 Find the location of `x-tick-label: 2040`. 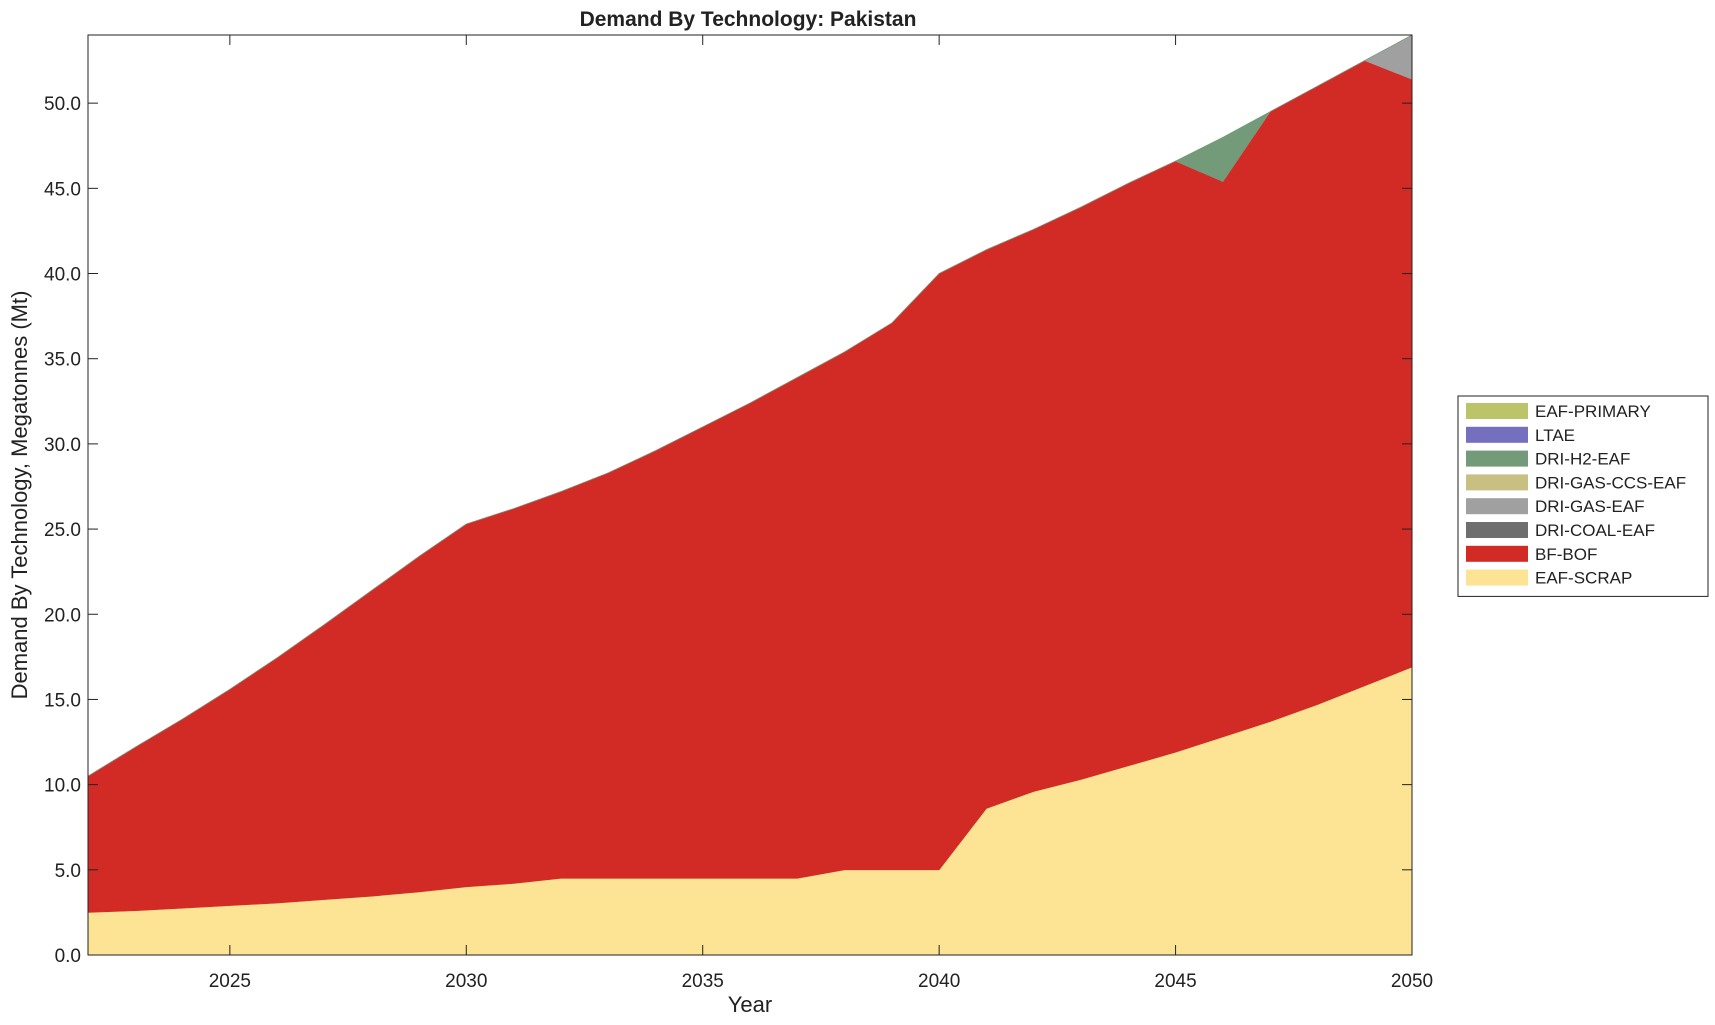

x-tick-label: 2040 is located at coordinates (939, 981).